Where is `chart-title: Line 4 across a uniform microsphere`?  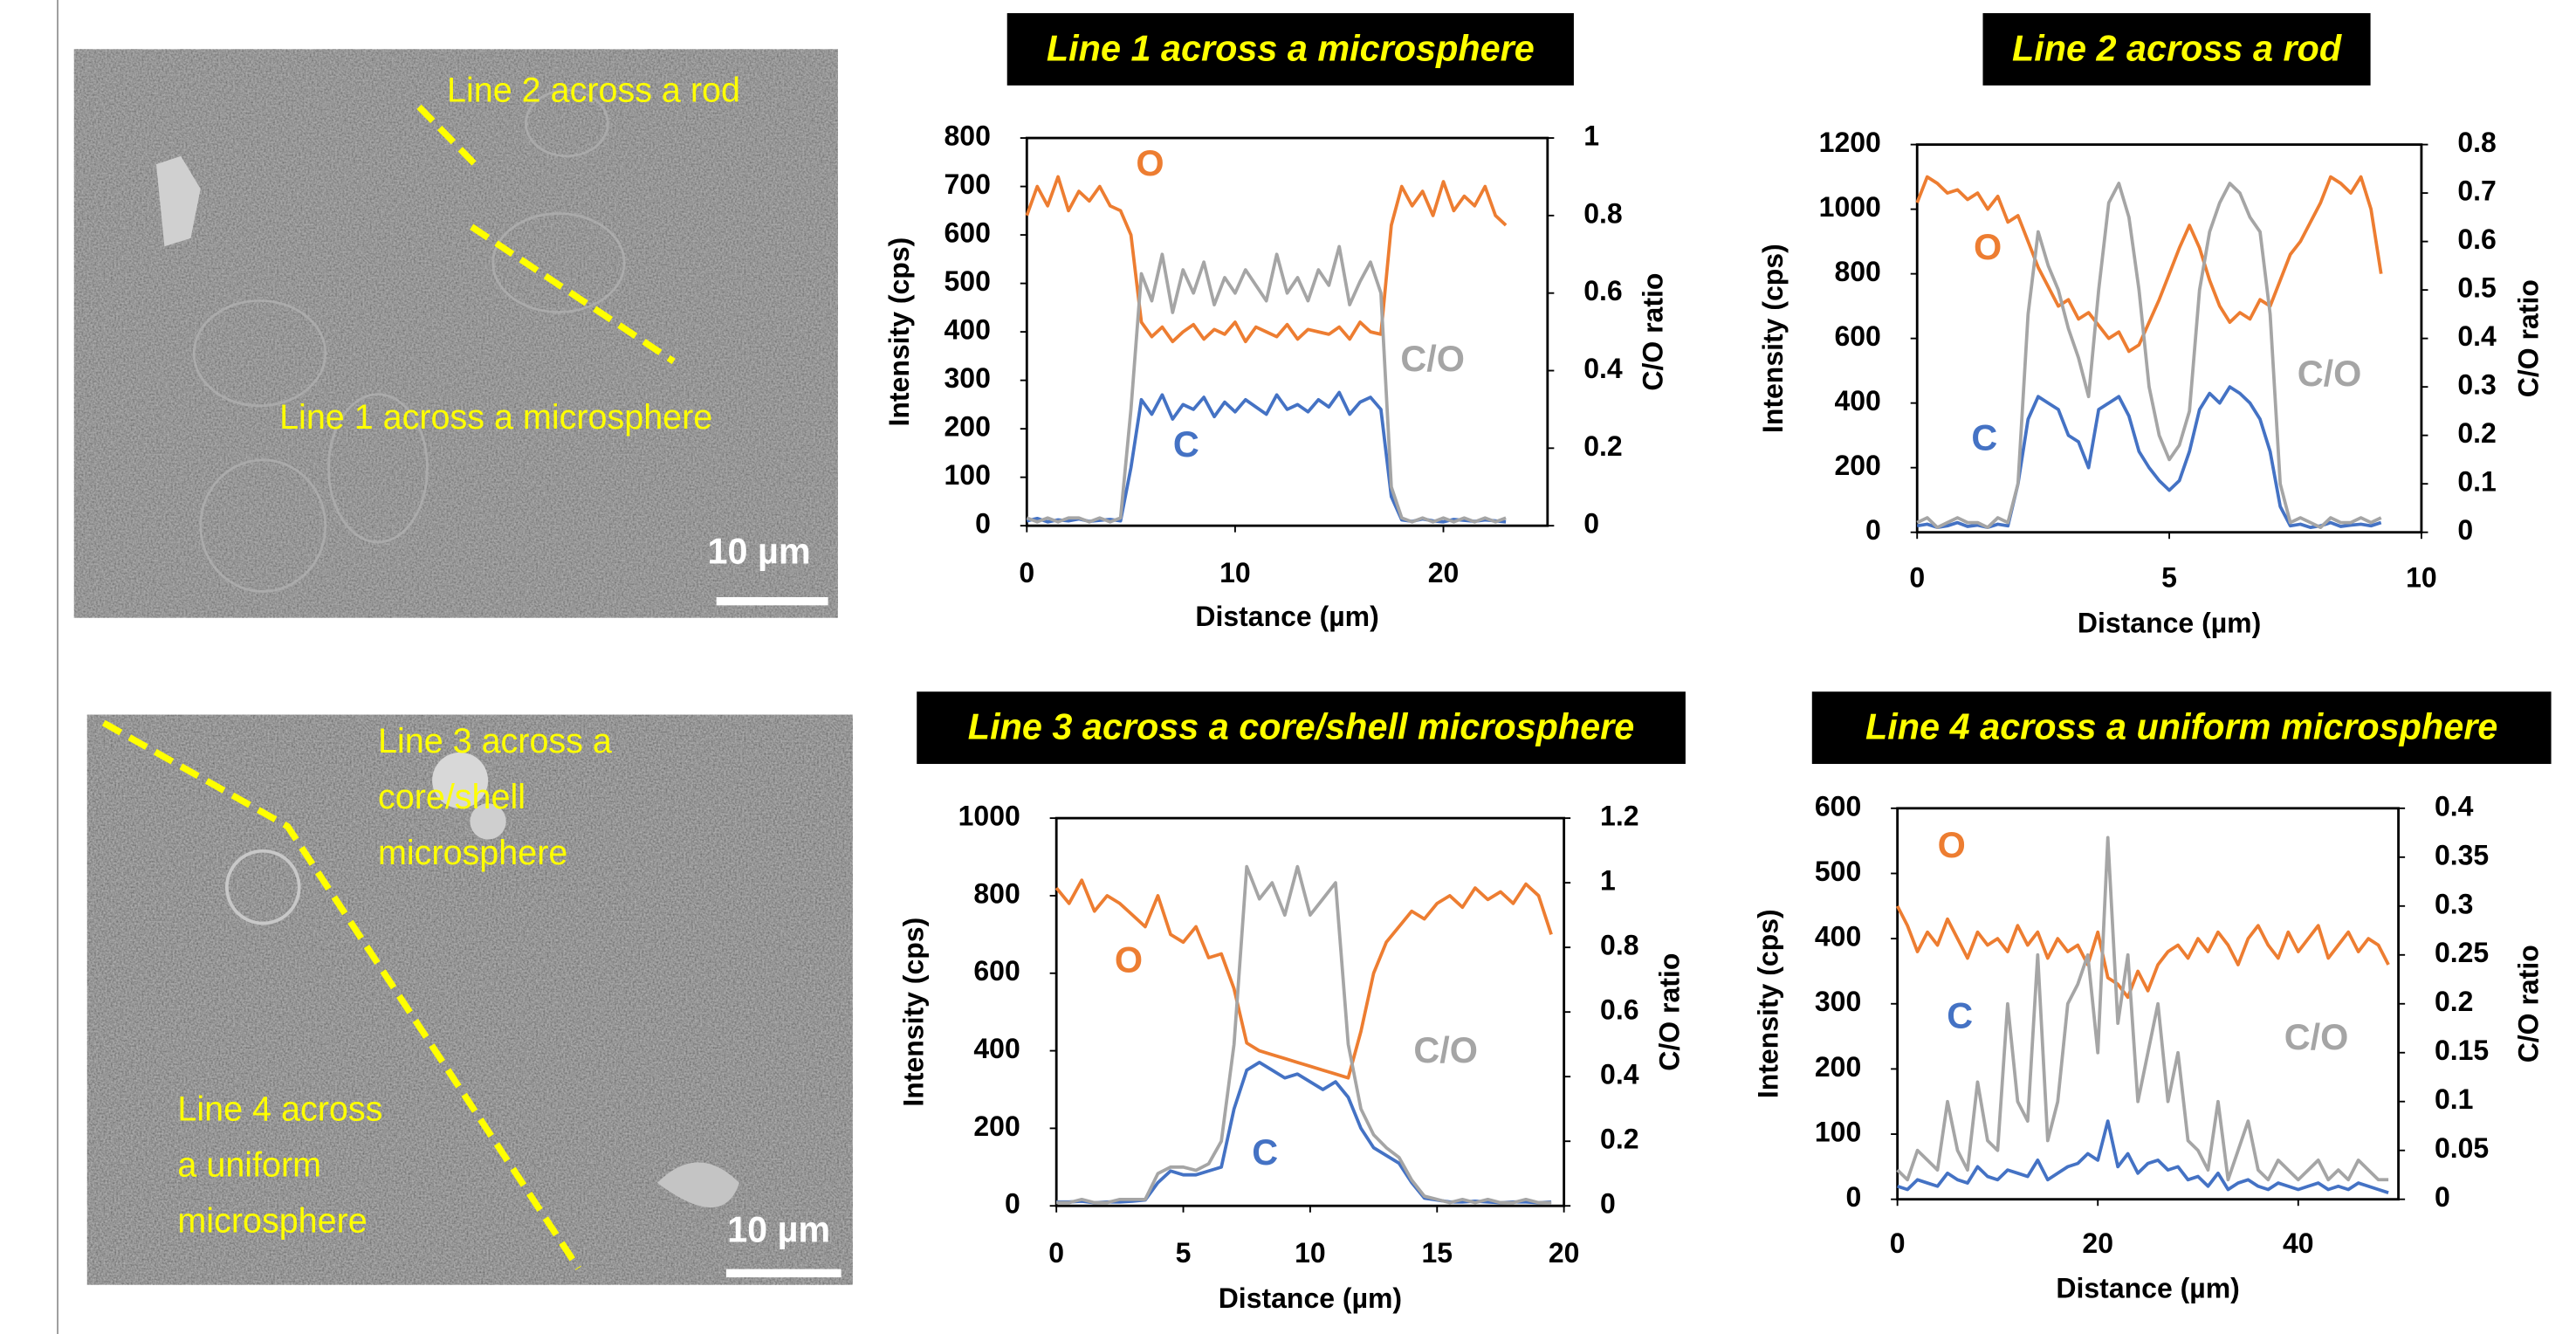 chart-title: Line 4 across a uniform microsphere is located at coordinates (2181, 726).